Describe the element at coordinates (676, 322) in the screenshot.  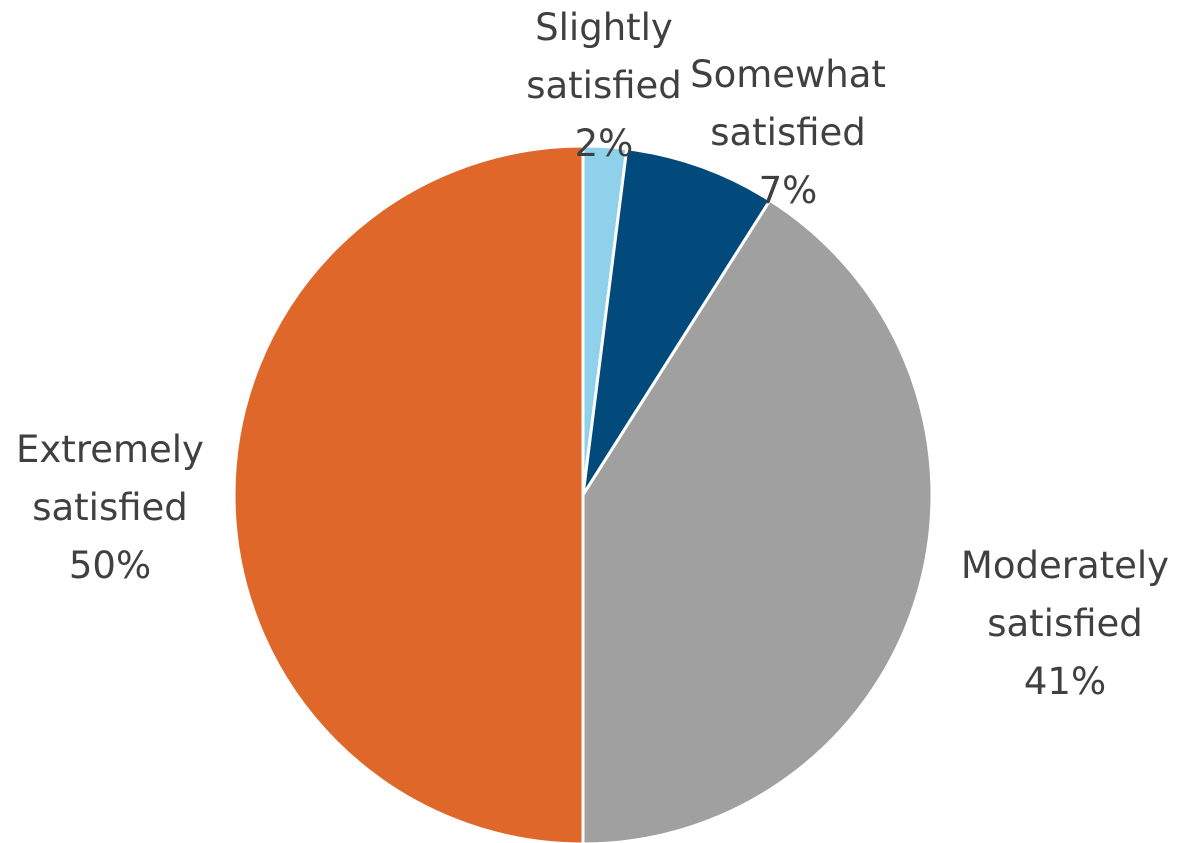
I see `pie-slice-somewhat-satisfied` at that location.